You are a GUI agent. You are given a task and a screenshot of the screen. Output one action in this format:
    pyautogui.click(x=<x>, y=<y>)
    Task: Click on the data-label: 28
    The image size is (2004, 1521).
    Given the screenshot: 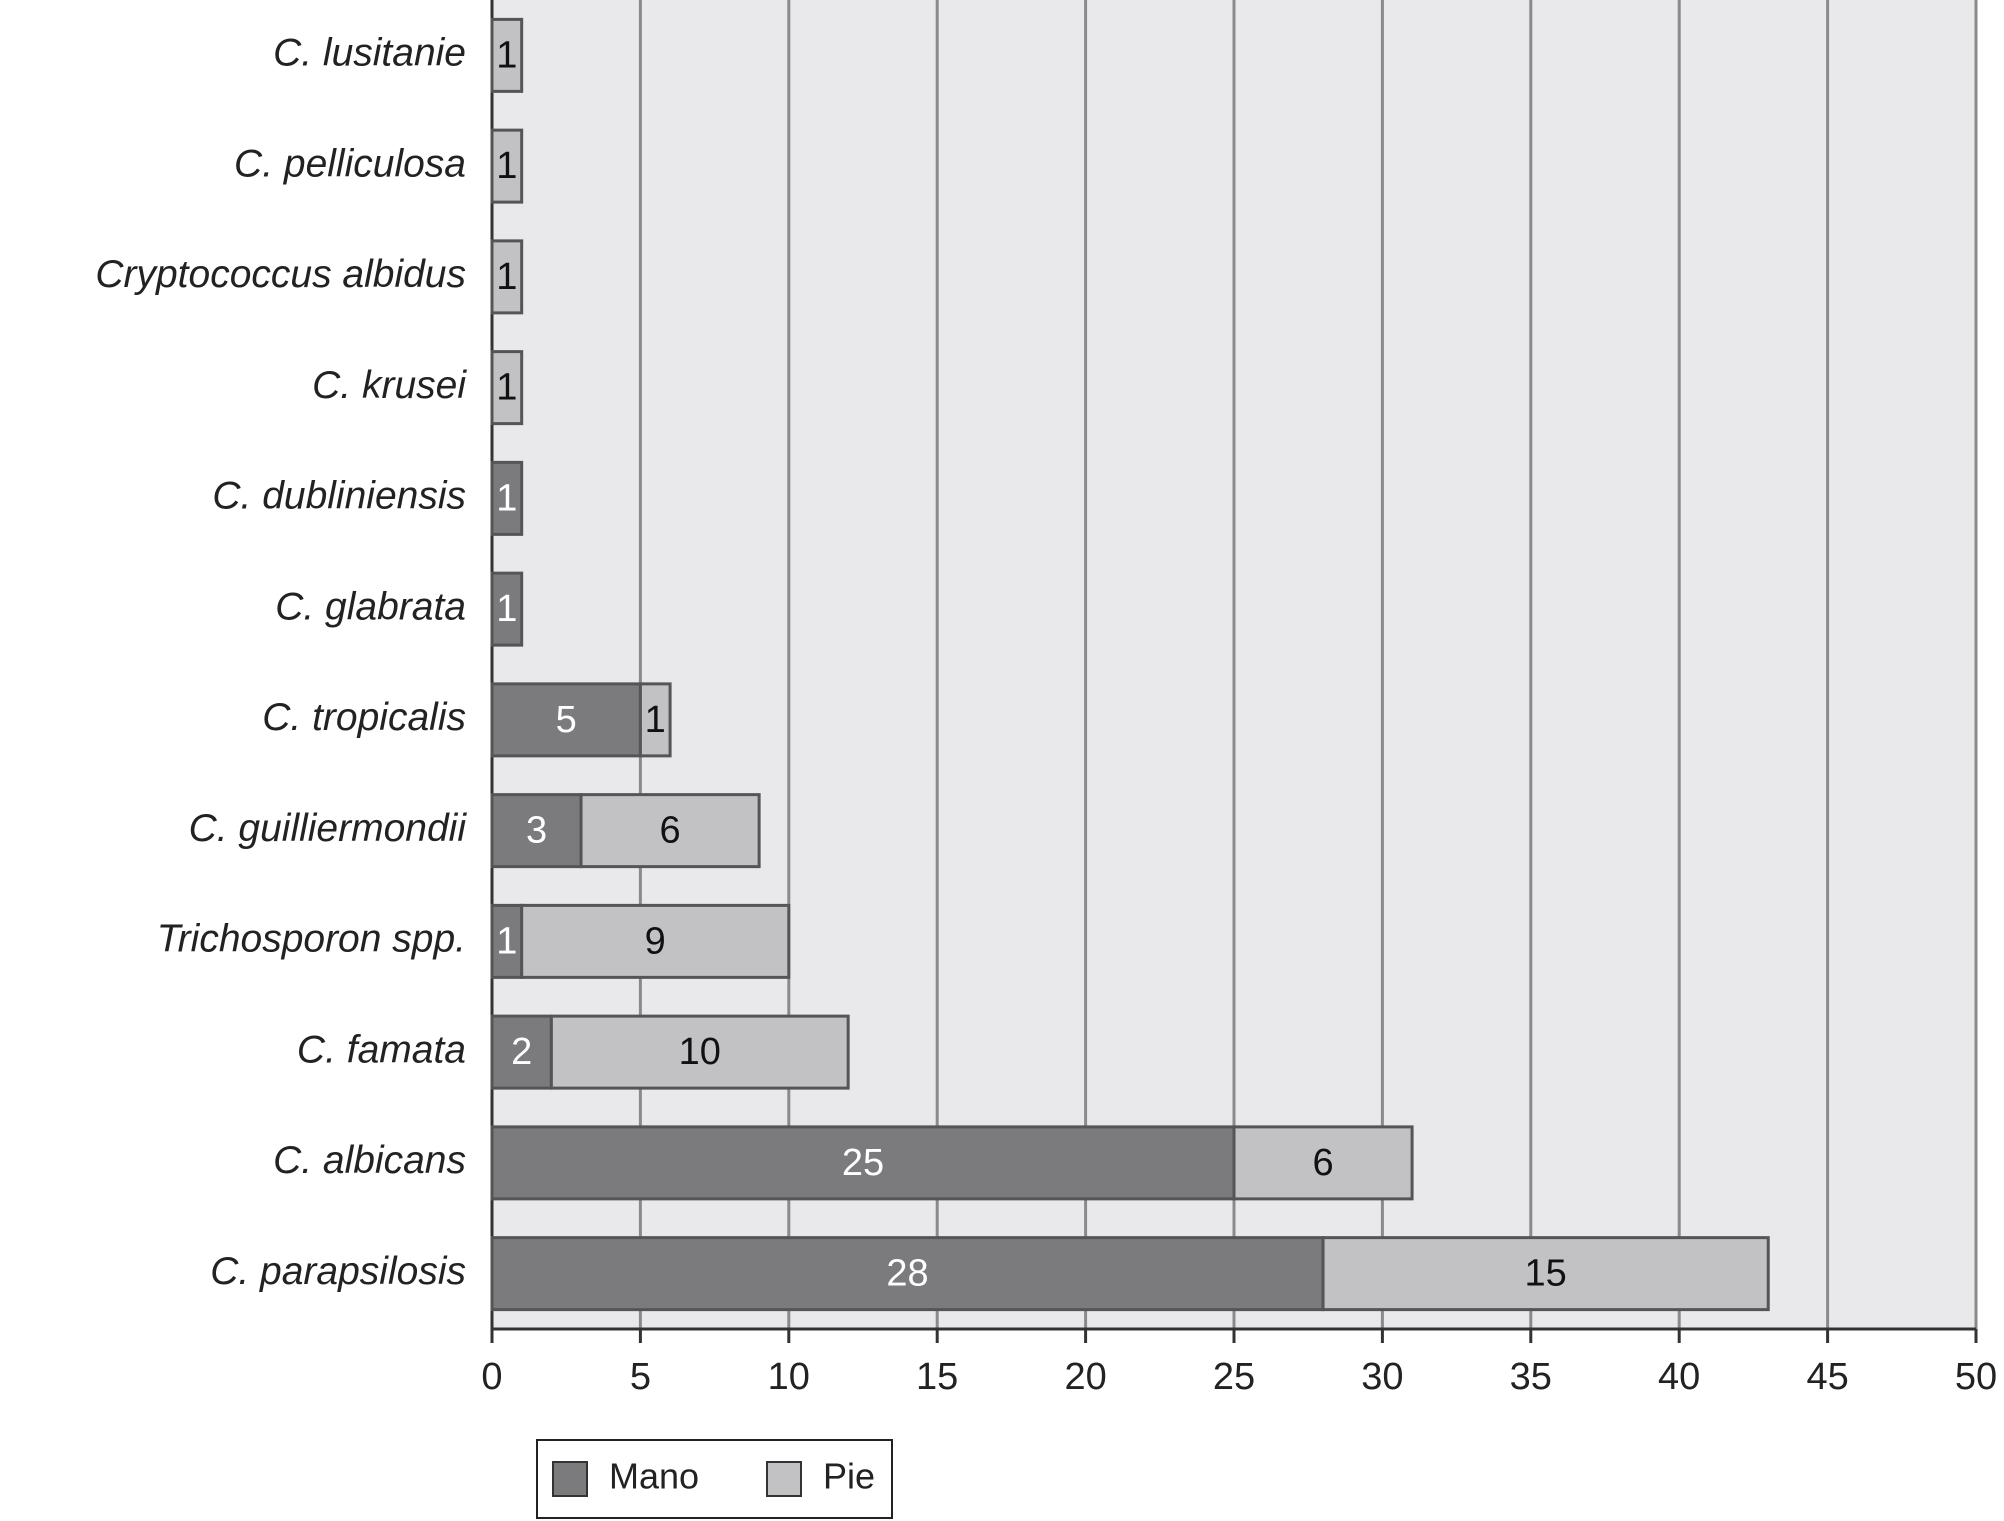 What is the action you would take?
    pyautogui.click(x=907, y=1274)
    